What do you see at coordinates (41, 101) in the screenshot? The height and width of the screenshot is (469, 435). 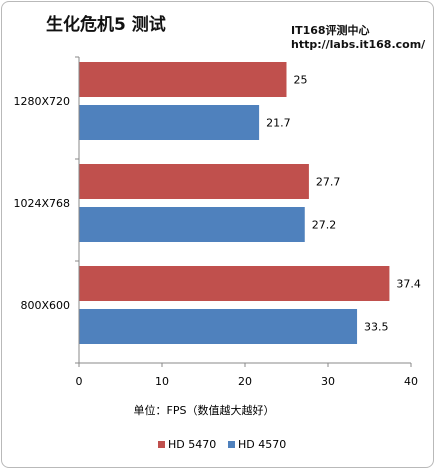 I see `category-label: 1280X720` at bounding box center [41, 101].